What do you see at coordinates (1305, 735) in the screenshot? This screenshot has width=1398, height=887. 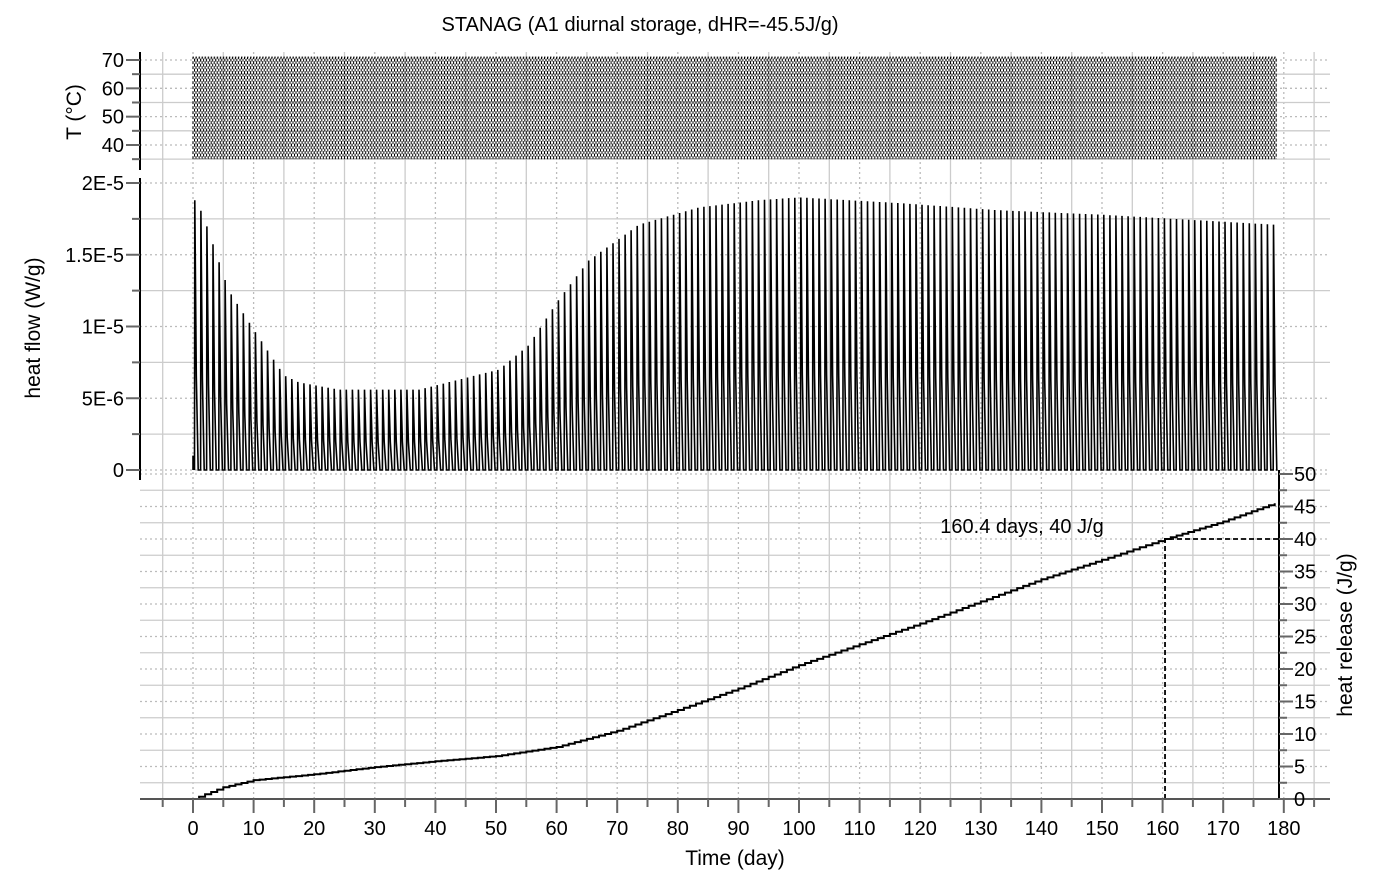 I see `heat-release-tick-label: 10` at bounding box center [1305, 735].